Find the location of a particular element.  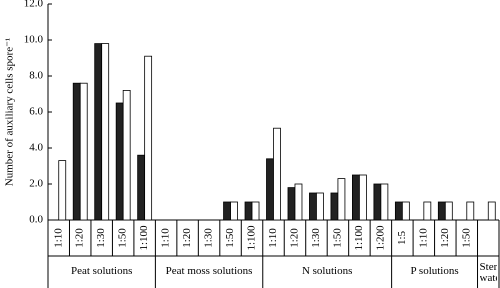

group-label-box: Peat solutions is located at coordinates (101, 271).